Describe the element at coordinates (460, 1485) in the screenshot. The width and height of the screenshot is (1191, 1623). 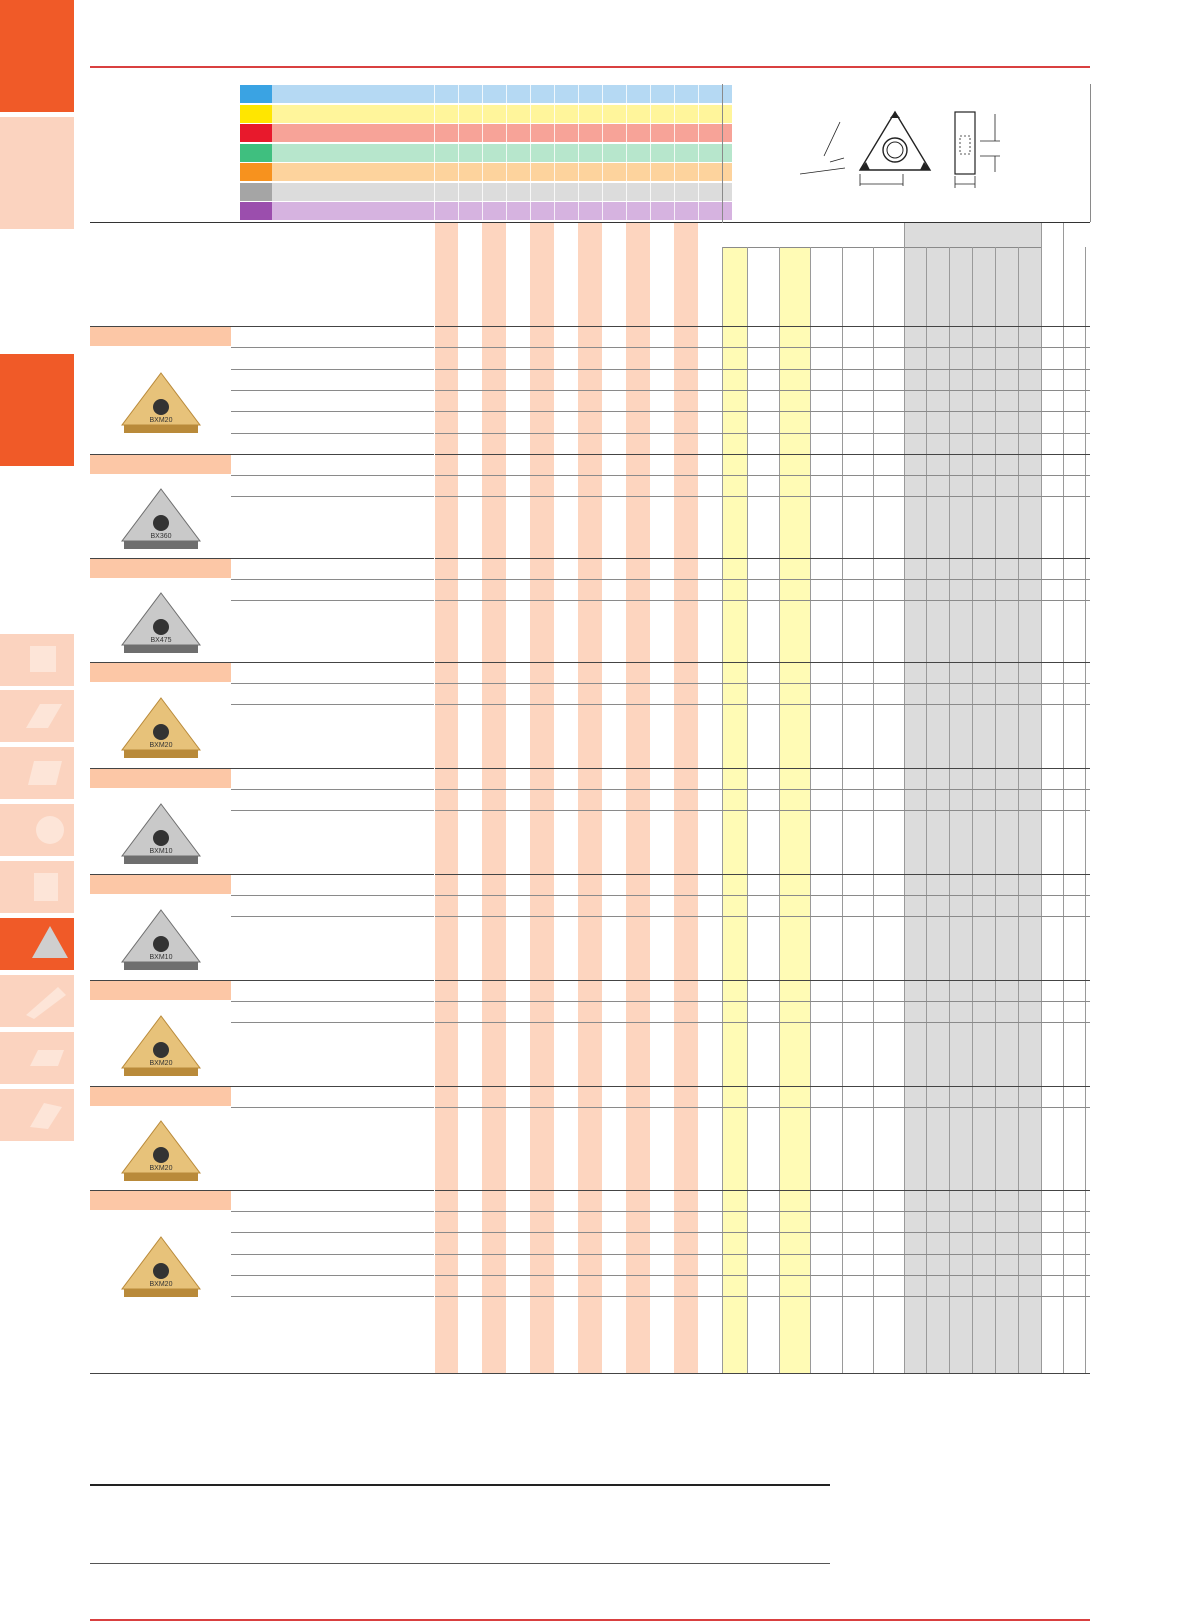
I see `note-top-rule` at that location.